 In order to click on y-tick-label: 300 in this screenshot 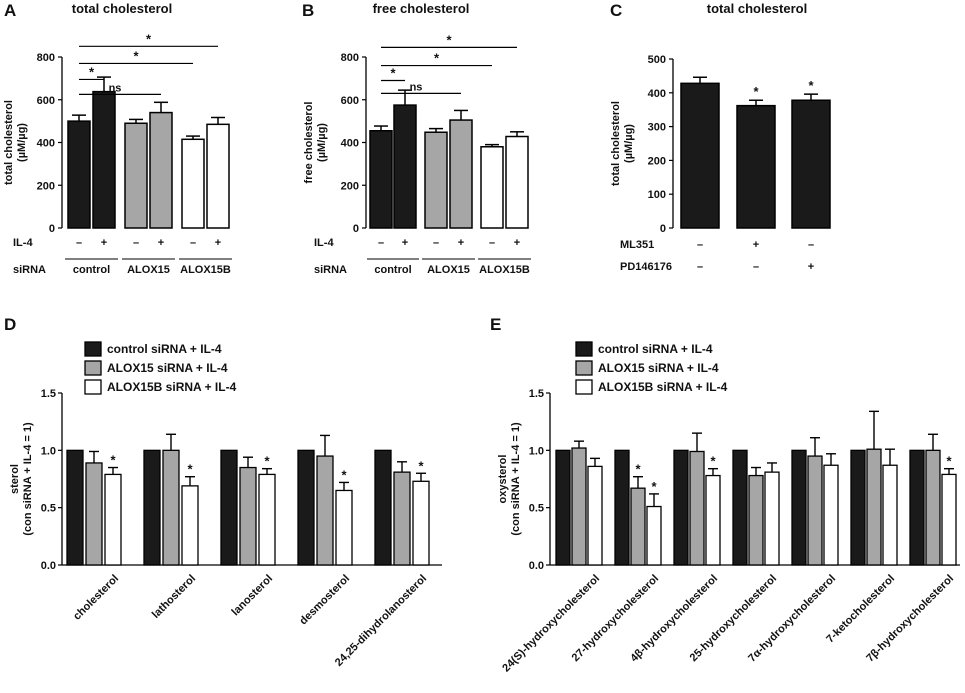, I will do `click(657, 128)`.